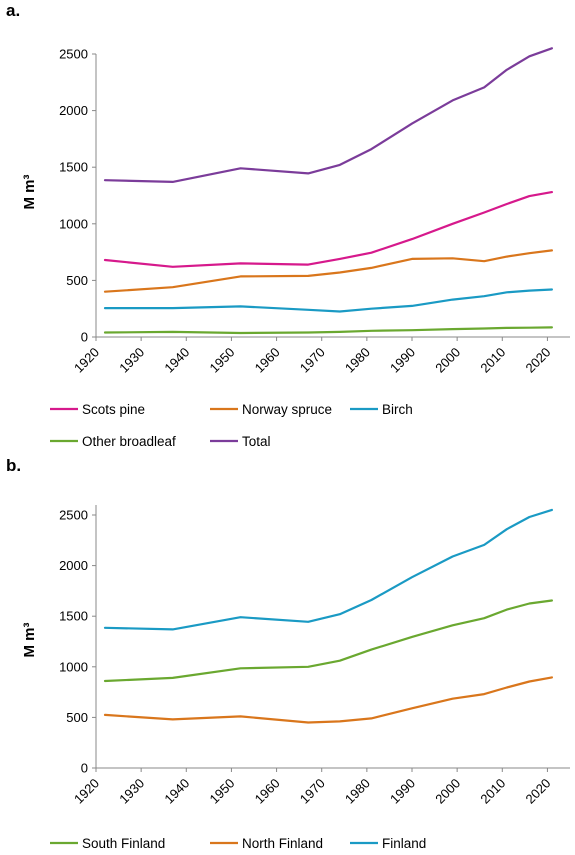  What do you see at coordinates (267, 791) in the screenshot?
I see `panel-b-x-tick-label: 1960` at bounding box center [267, 791].